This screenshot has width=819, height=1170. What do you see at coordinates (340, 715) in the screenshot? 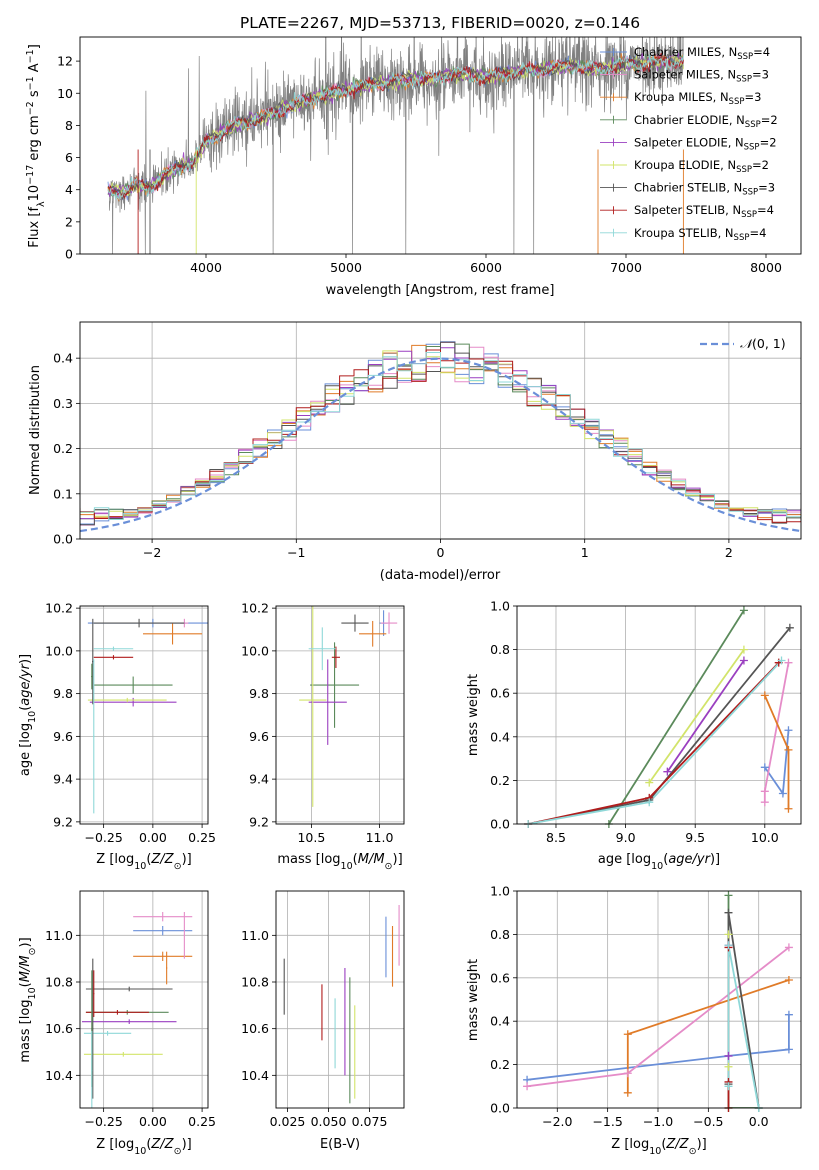
I see `age_vs_mass-frame` at bounding box center [340, 715].